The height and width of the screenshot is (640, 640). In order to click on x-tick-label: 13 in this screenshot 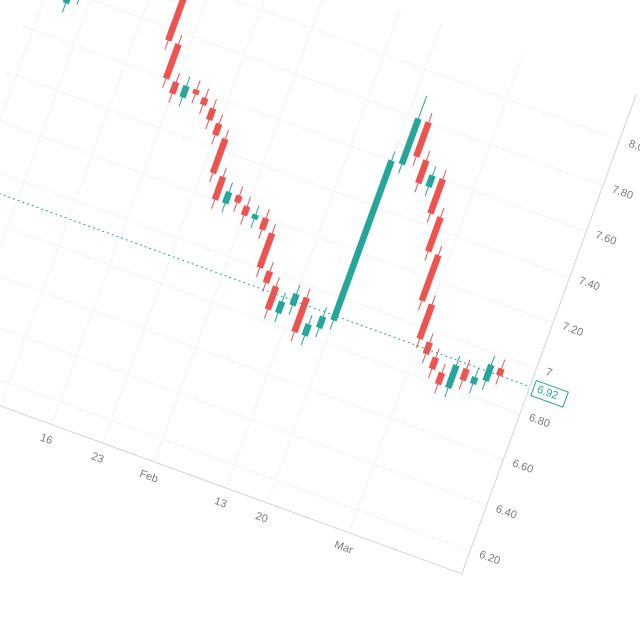, I will do `click(221, 502)`.